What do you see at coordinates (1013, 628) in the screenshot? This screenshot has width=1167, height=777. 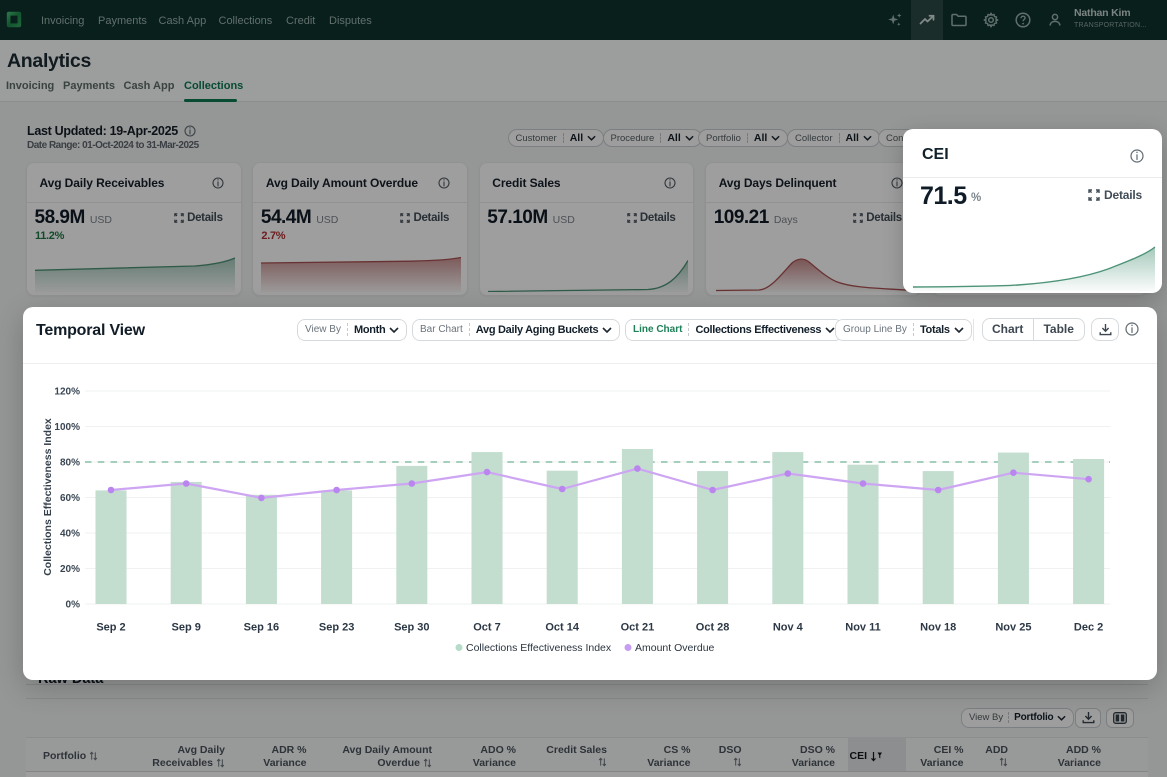 I see `svg-text: Nov 25` at bounding box center [1013, 628].